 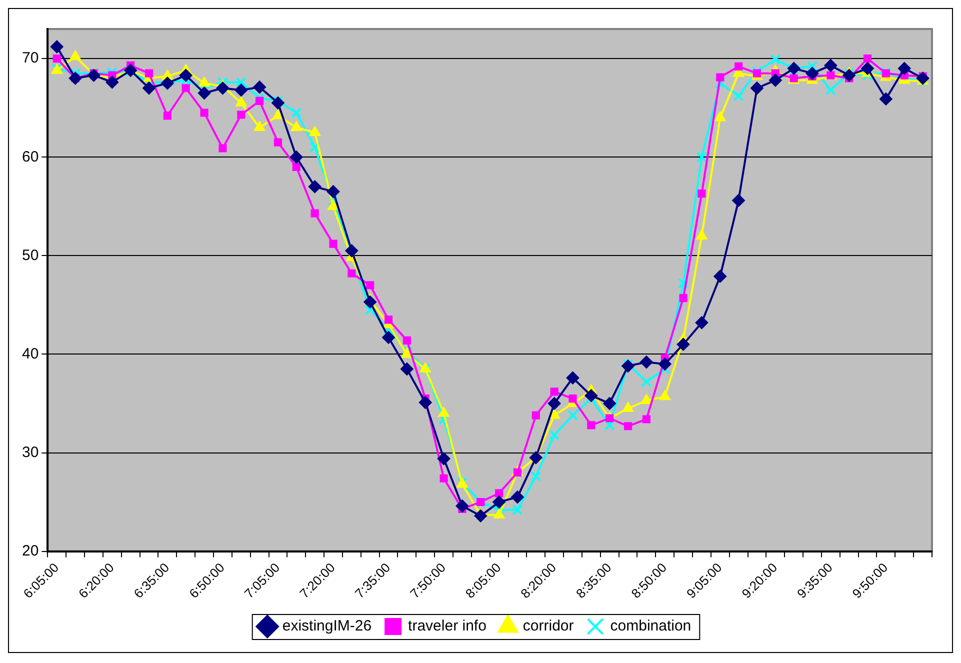 What do you see at coordinates (447, 626) in the screenshot?
I see `legend-label: traveler info` at bounding box center [447, 626].